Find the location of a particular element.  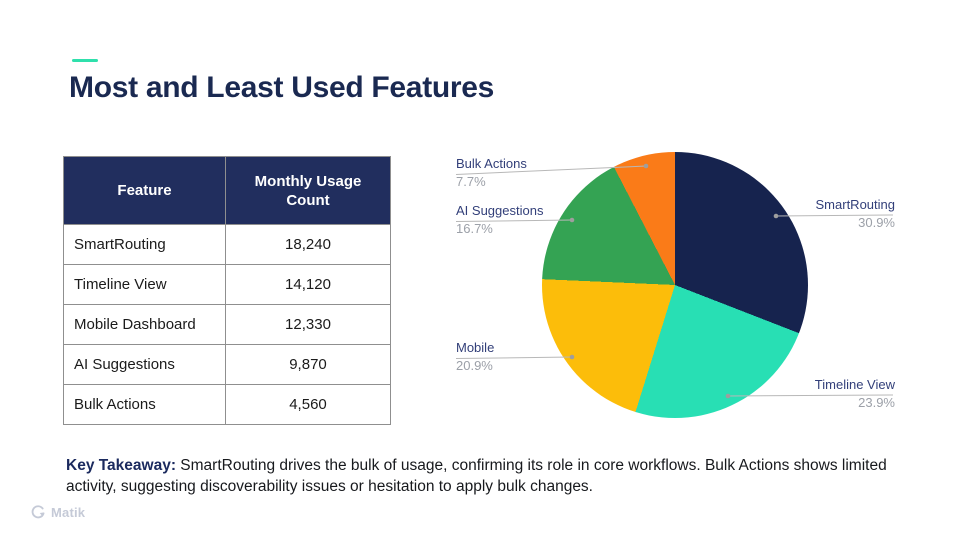

table-row: AI Suggestions 9,870 is located at coordinates (227, 364).